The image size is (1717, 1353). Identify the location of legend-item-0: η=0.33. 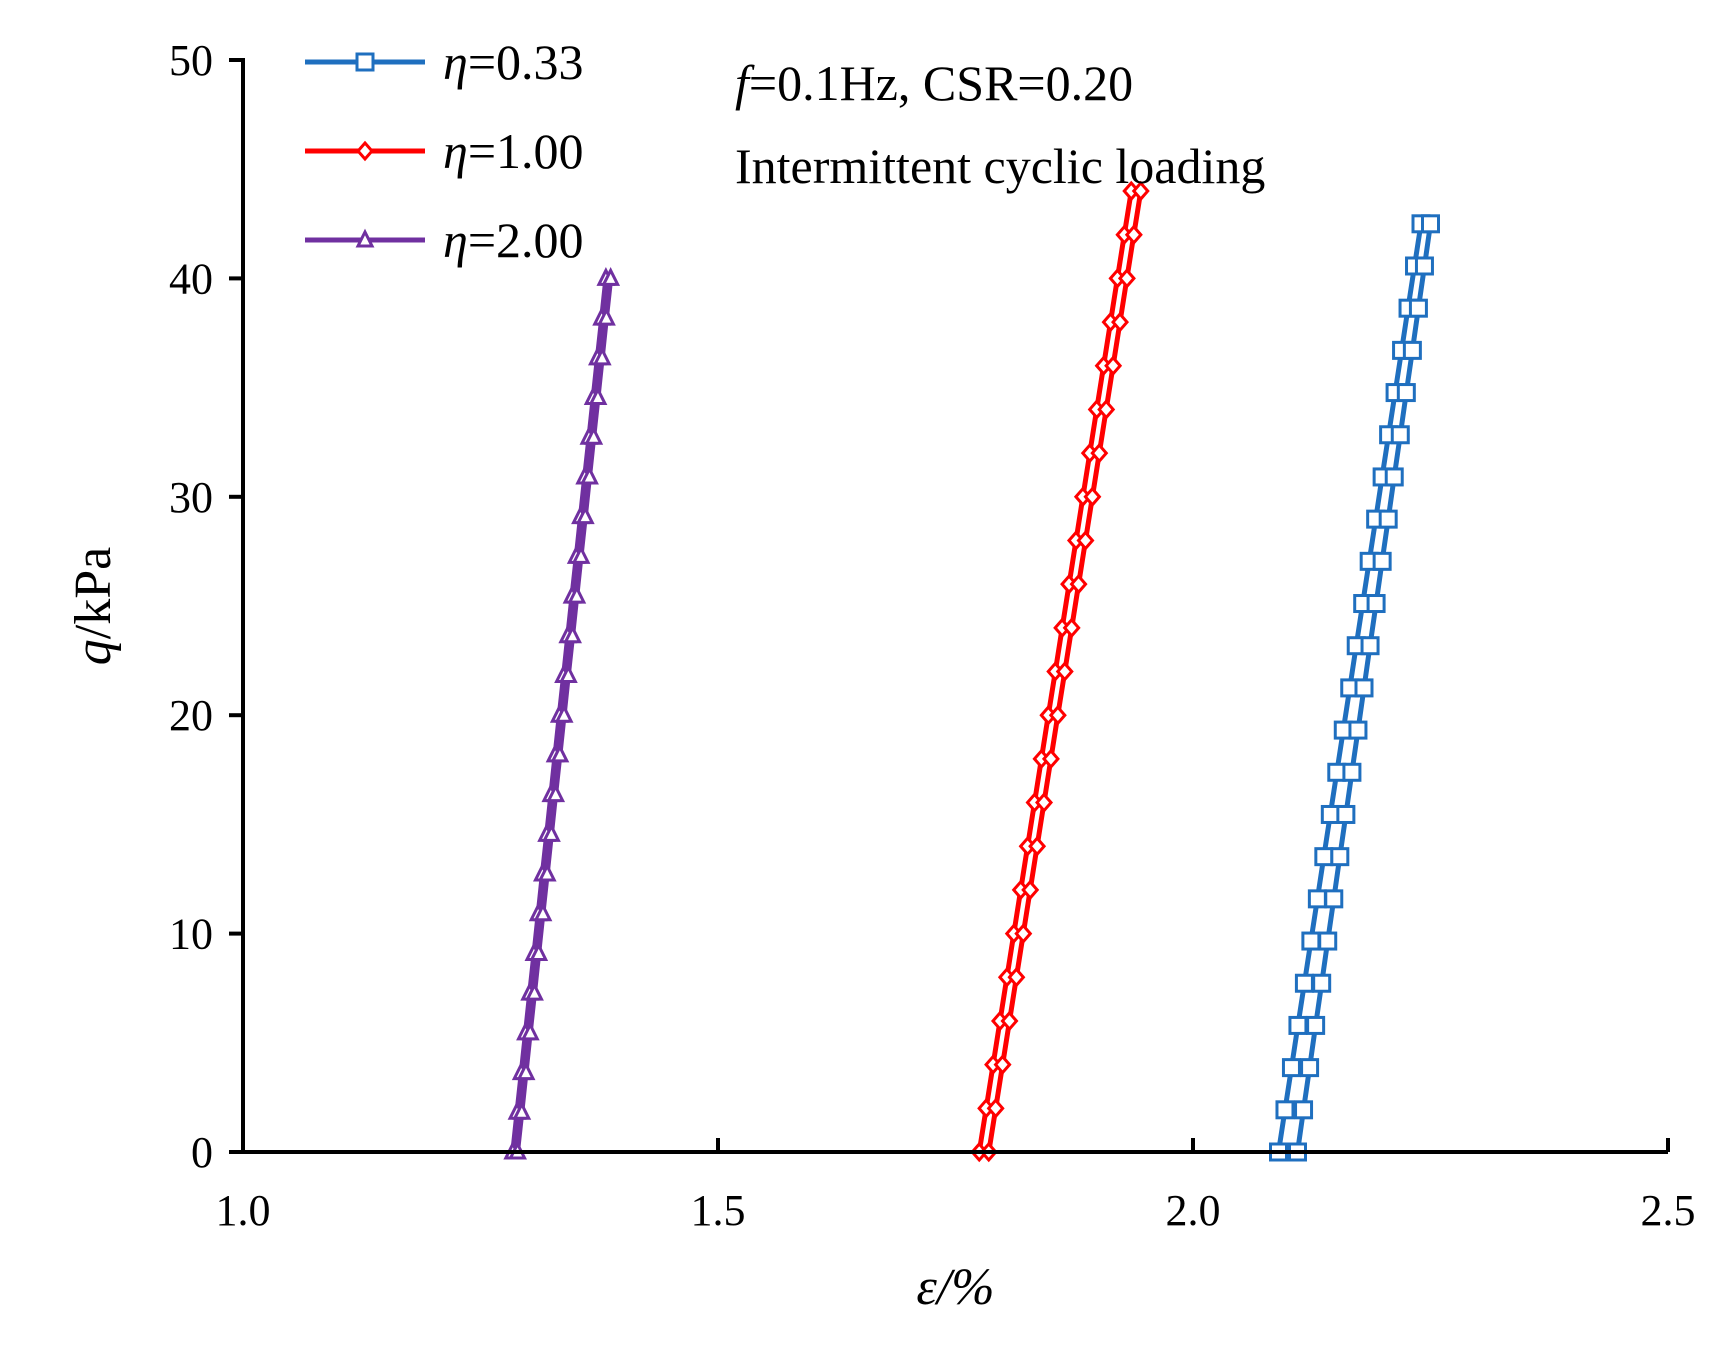
(444, 62).